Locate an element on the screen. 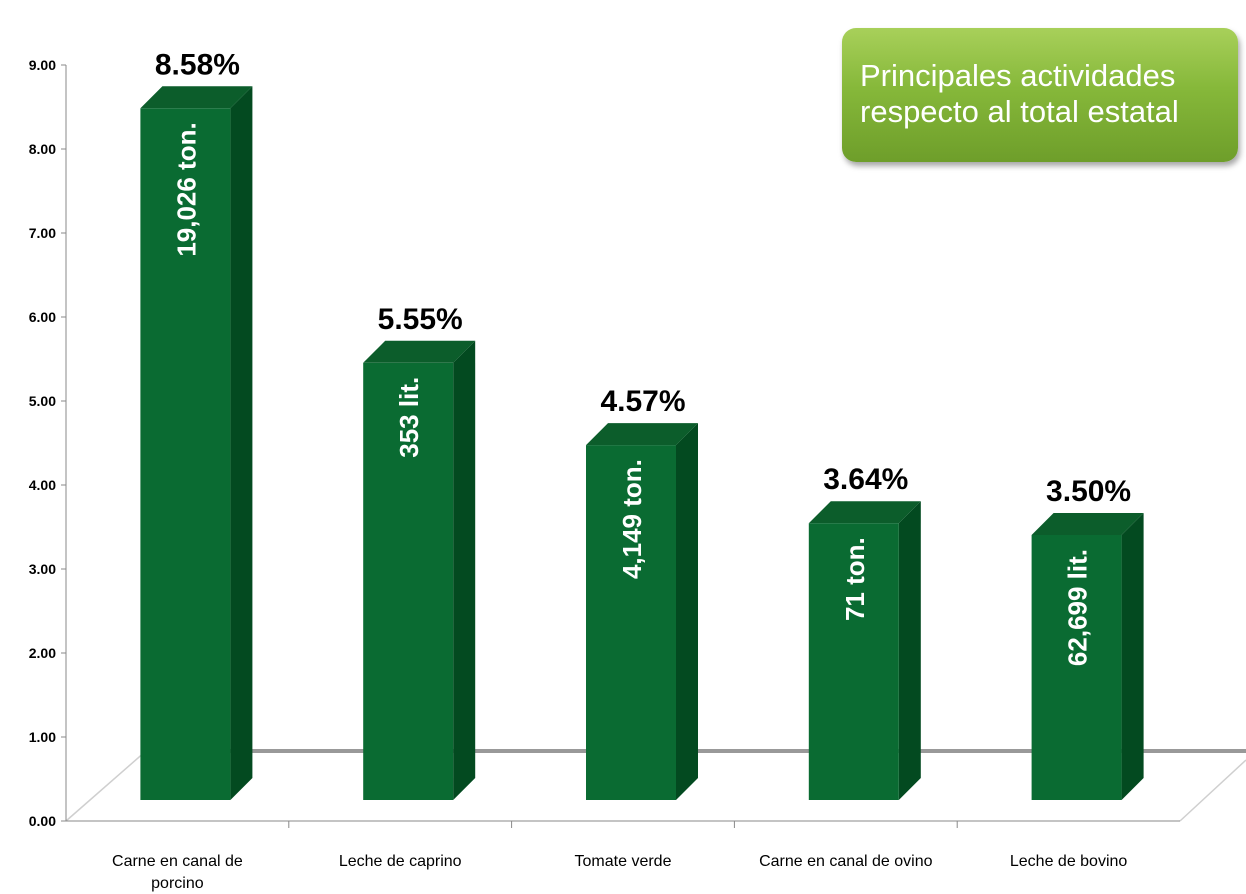  bar: 4.57% 4,149 ton. is located at coordinates (642, 592).